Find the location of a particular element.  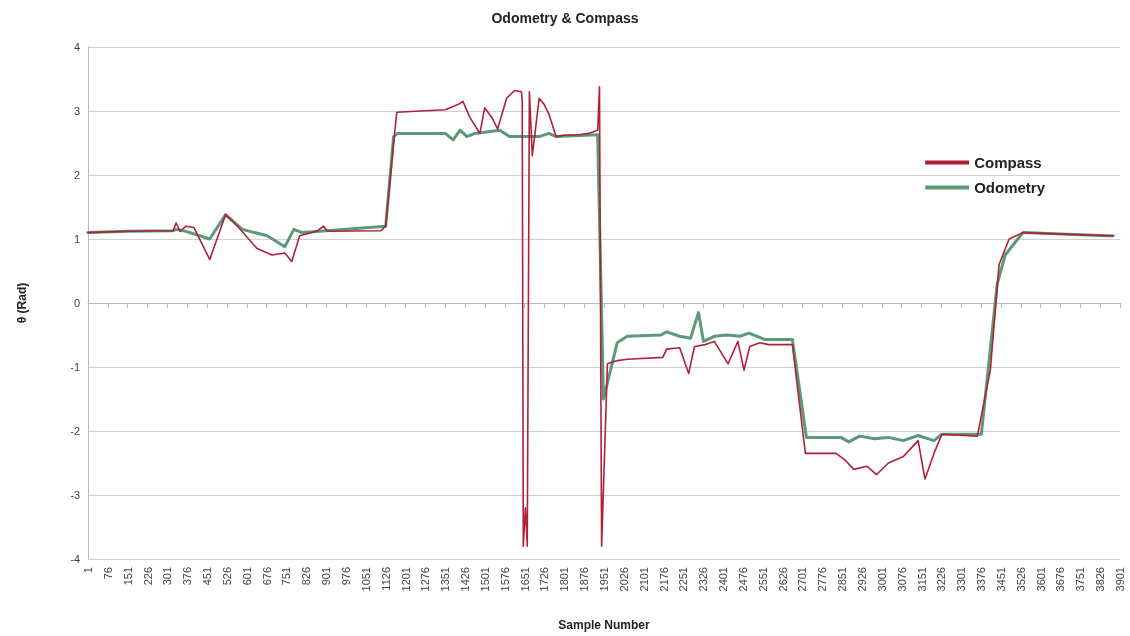

chart-title: Odometry & Compass is located at coordinates (565, 18).